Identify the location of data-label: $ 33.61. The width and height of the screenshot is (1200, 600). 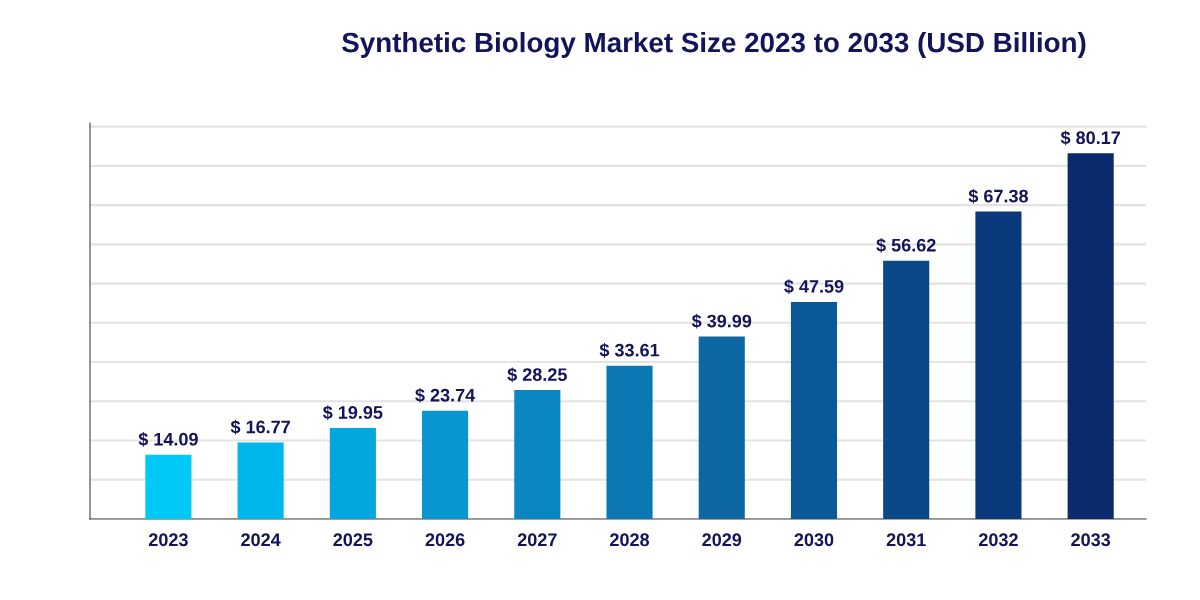
(629, 350).